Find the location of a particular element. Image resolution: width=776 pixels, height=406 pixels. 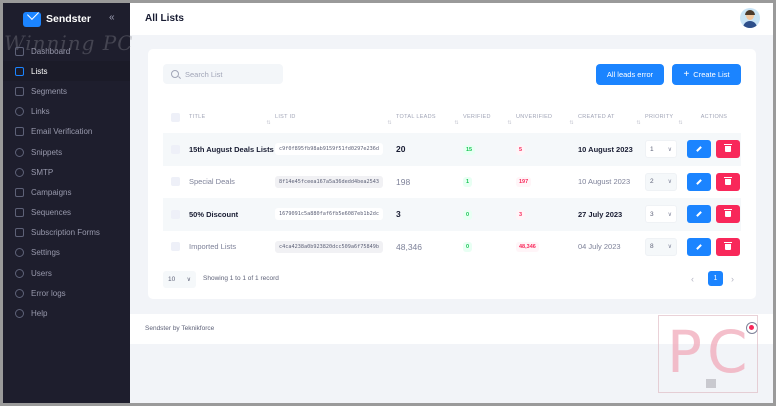

row-priority: 8 ∨ is located at coordinates (666, 247).